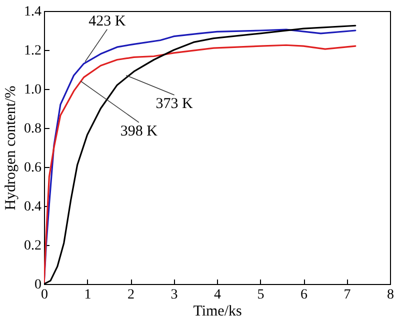 The height and width of the screenshot is (320, 400). What do you see at coordinates (174, 295) in the screenshot?
I see `x-tick-label: 3` at bounding box center [174, 295].